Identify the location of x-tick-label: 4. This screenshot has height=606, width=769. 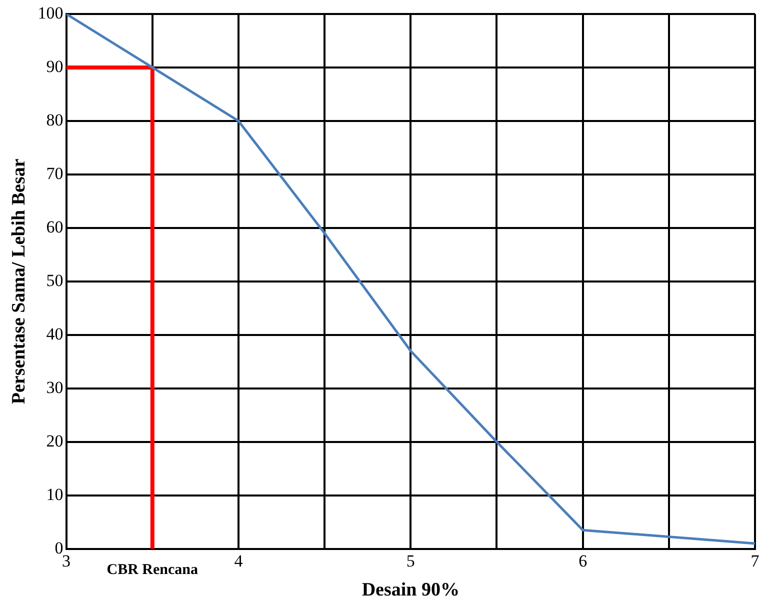
(239, 560).